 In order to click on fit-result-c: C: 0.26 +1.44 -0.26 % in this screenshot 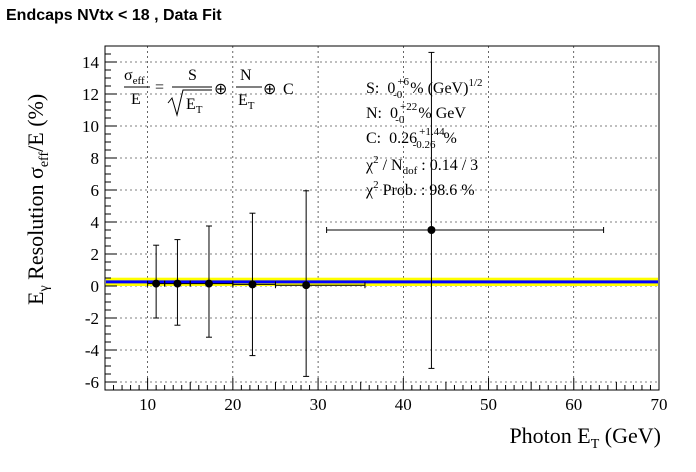, I will do `click(411, 138)`.